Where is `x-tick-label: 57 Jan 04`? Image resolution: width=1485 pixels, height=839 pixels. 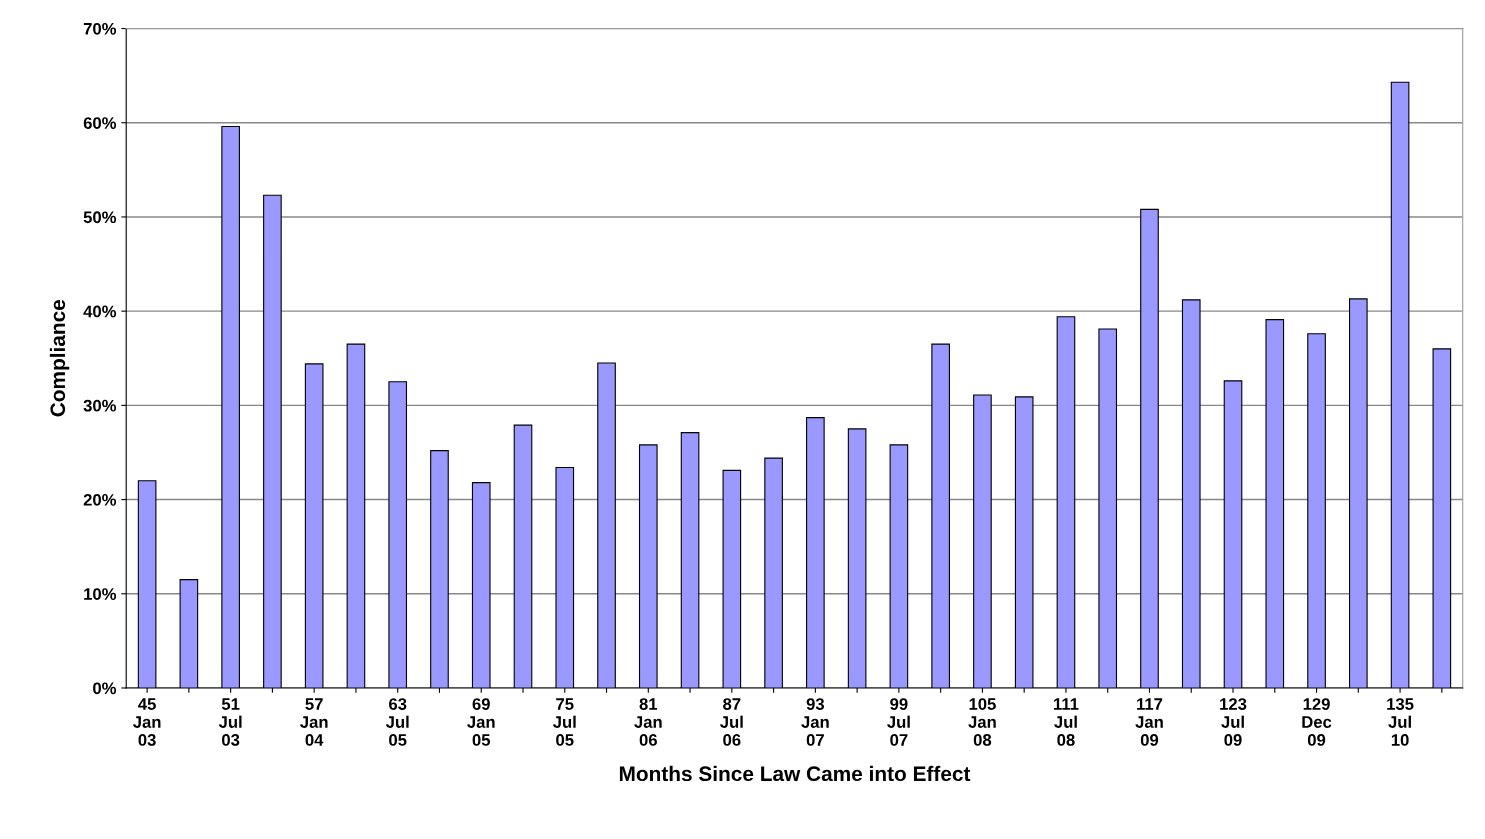
x-tick-label: 57 Jan 04 is located at coordinates (314, 722).